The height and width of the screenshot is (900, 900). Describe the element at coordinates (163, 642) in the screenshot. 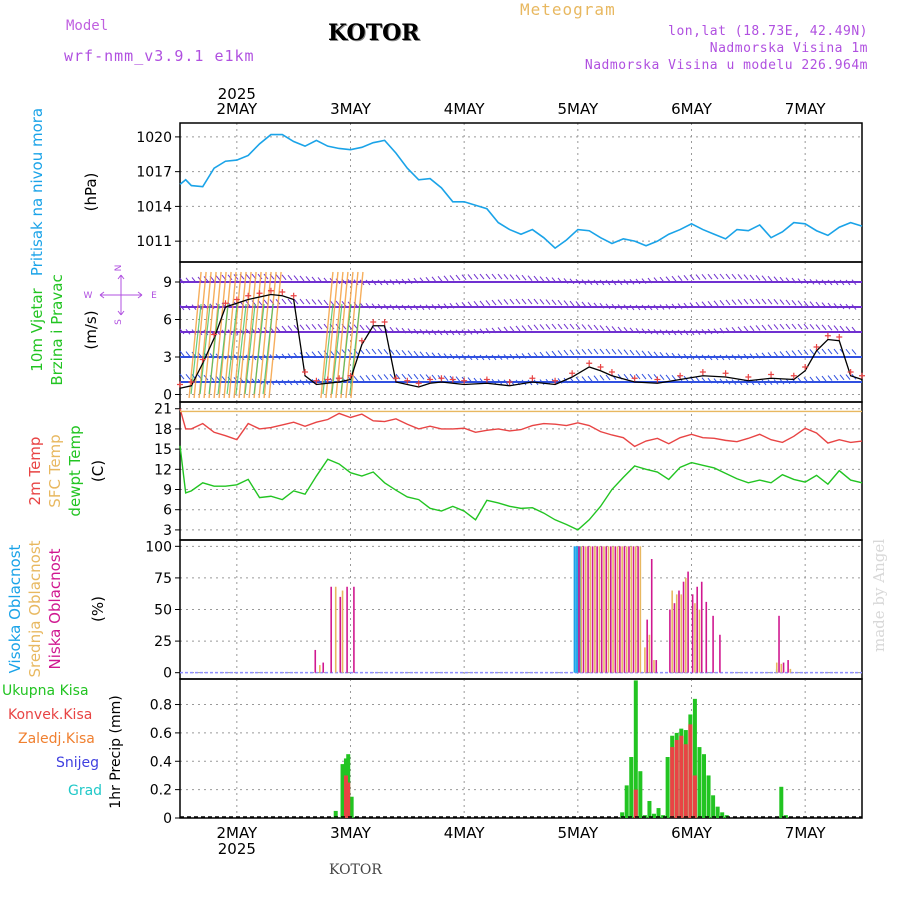

I see `y-tick-label: 25` at that location.